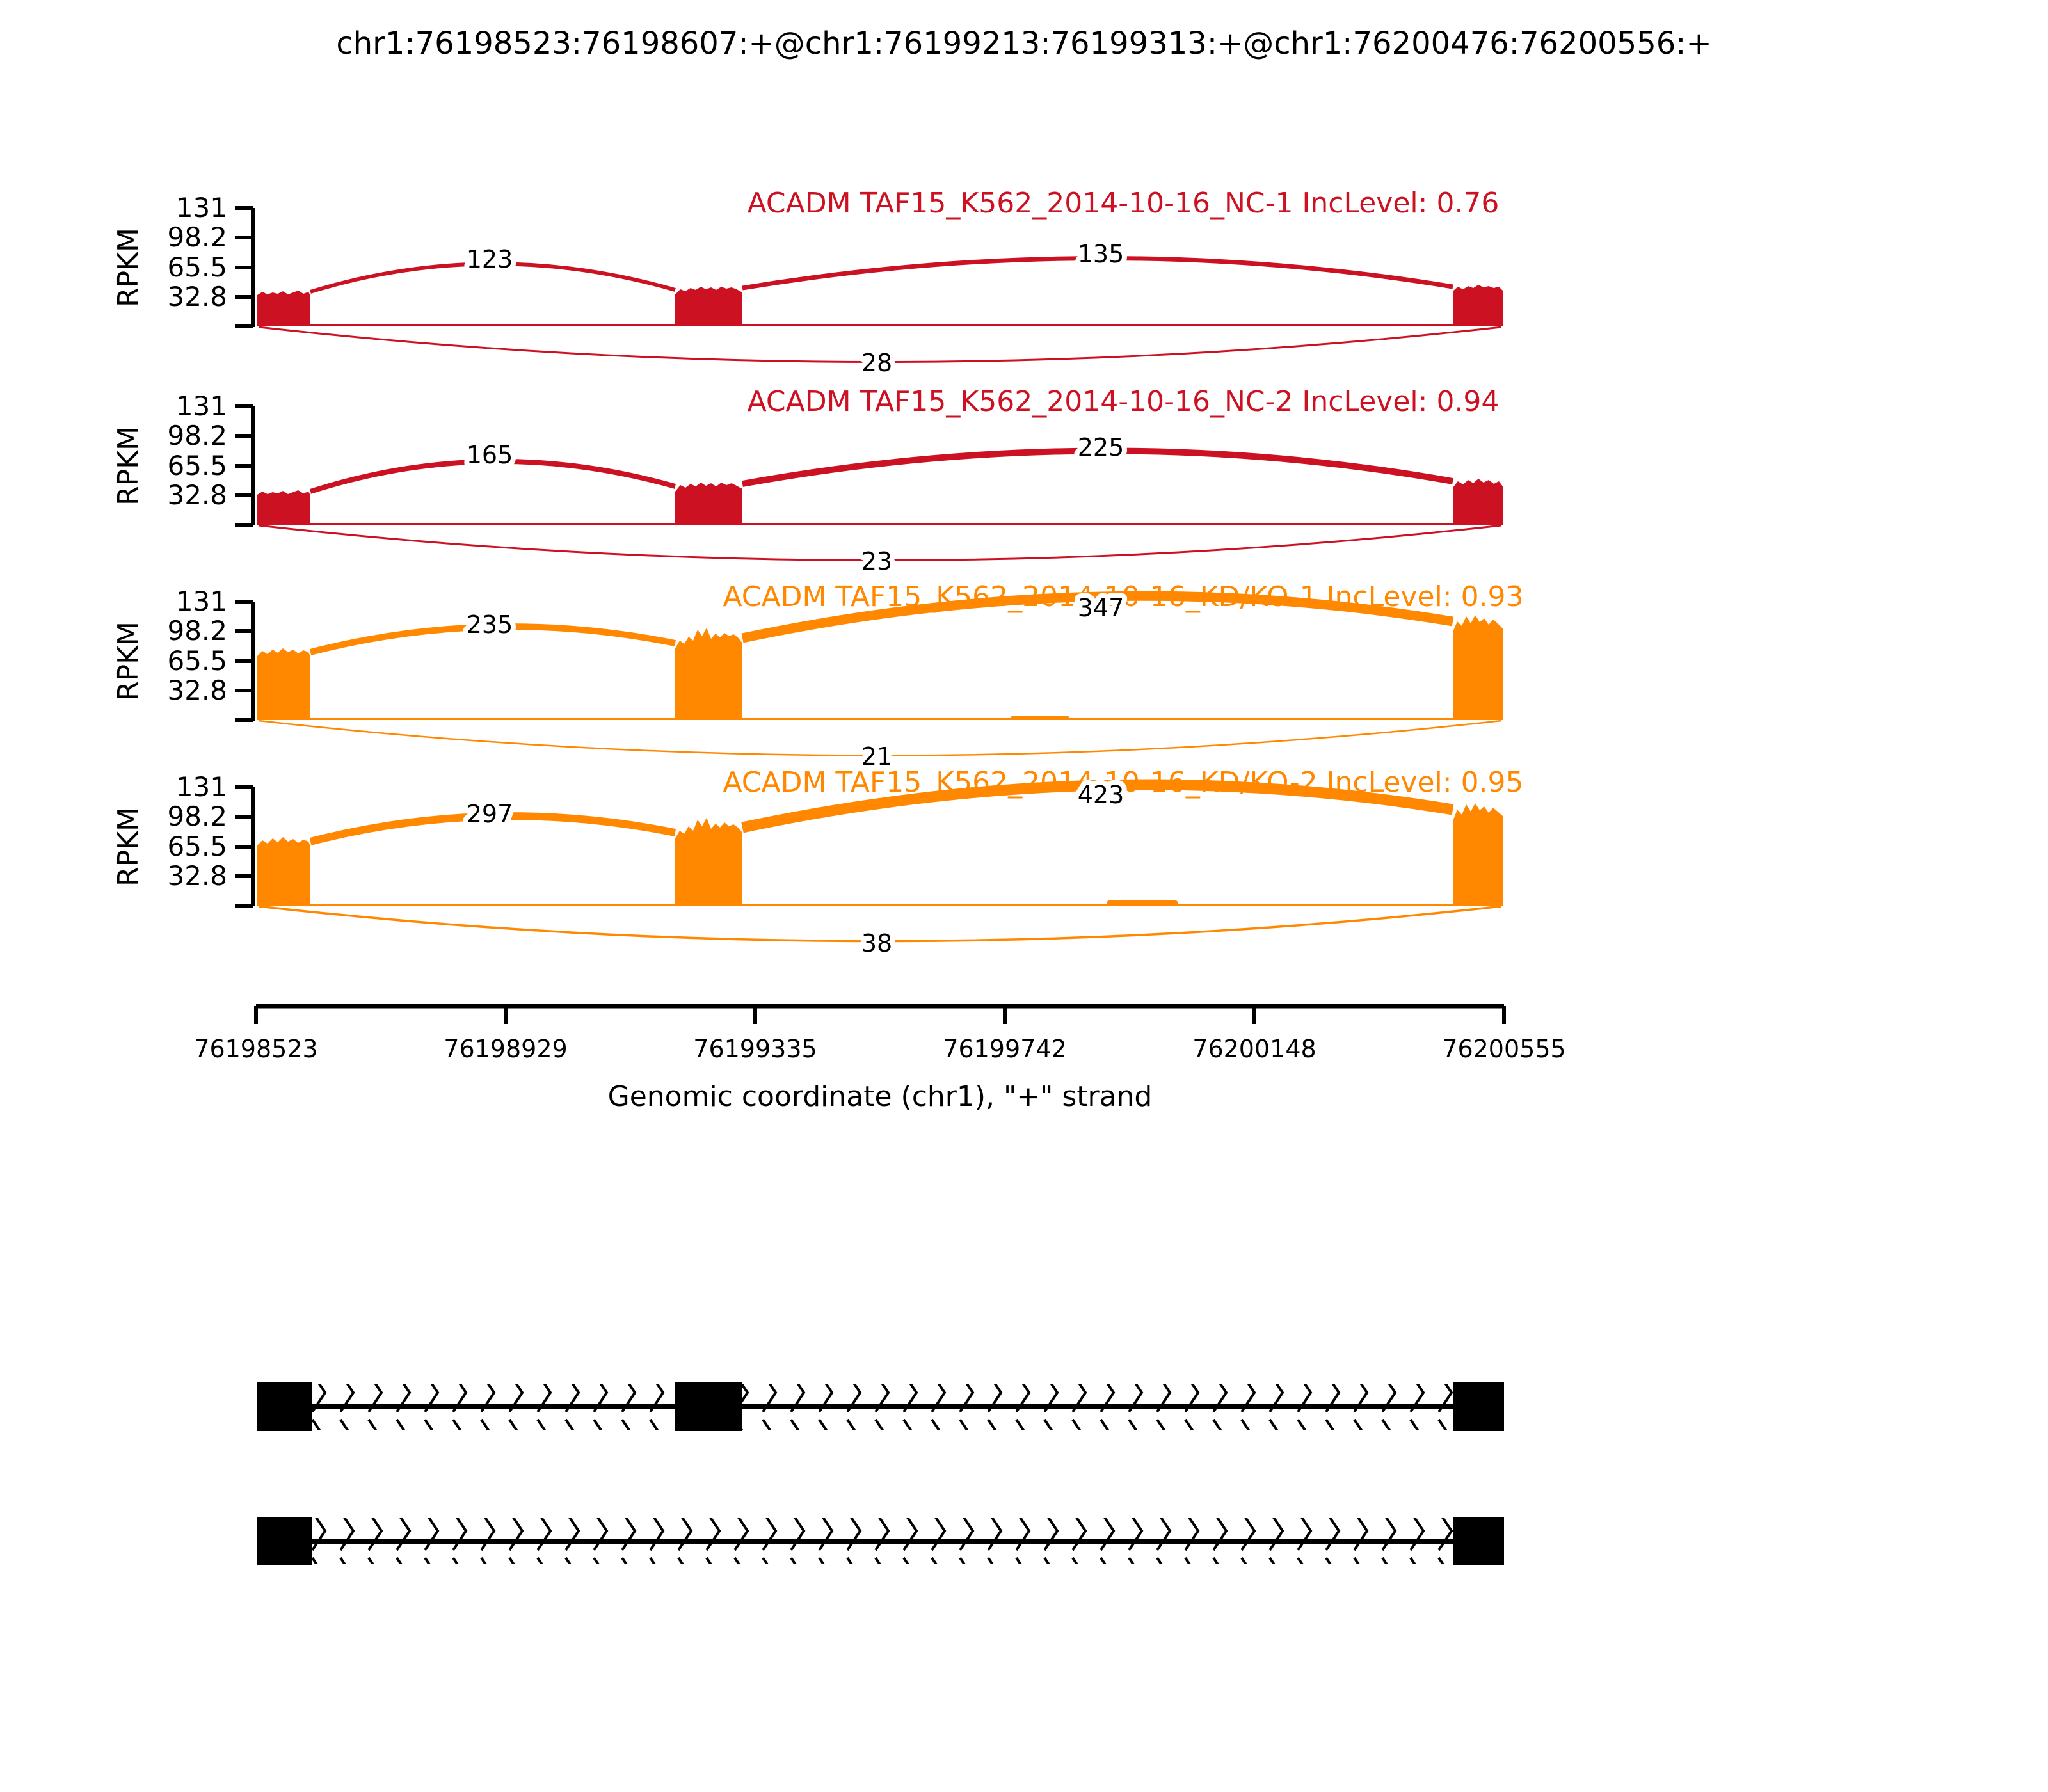  Describe the element at coordinates (880, 1473) in the screenshot. I see `gene-model` at that location.